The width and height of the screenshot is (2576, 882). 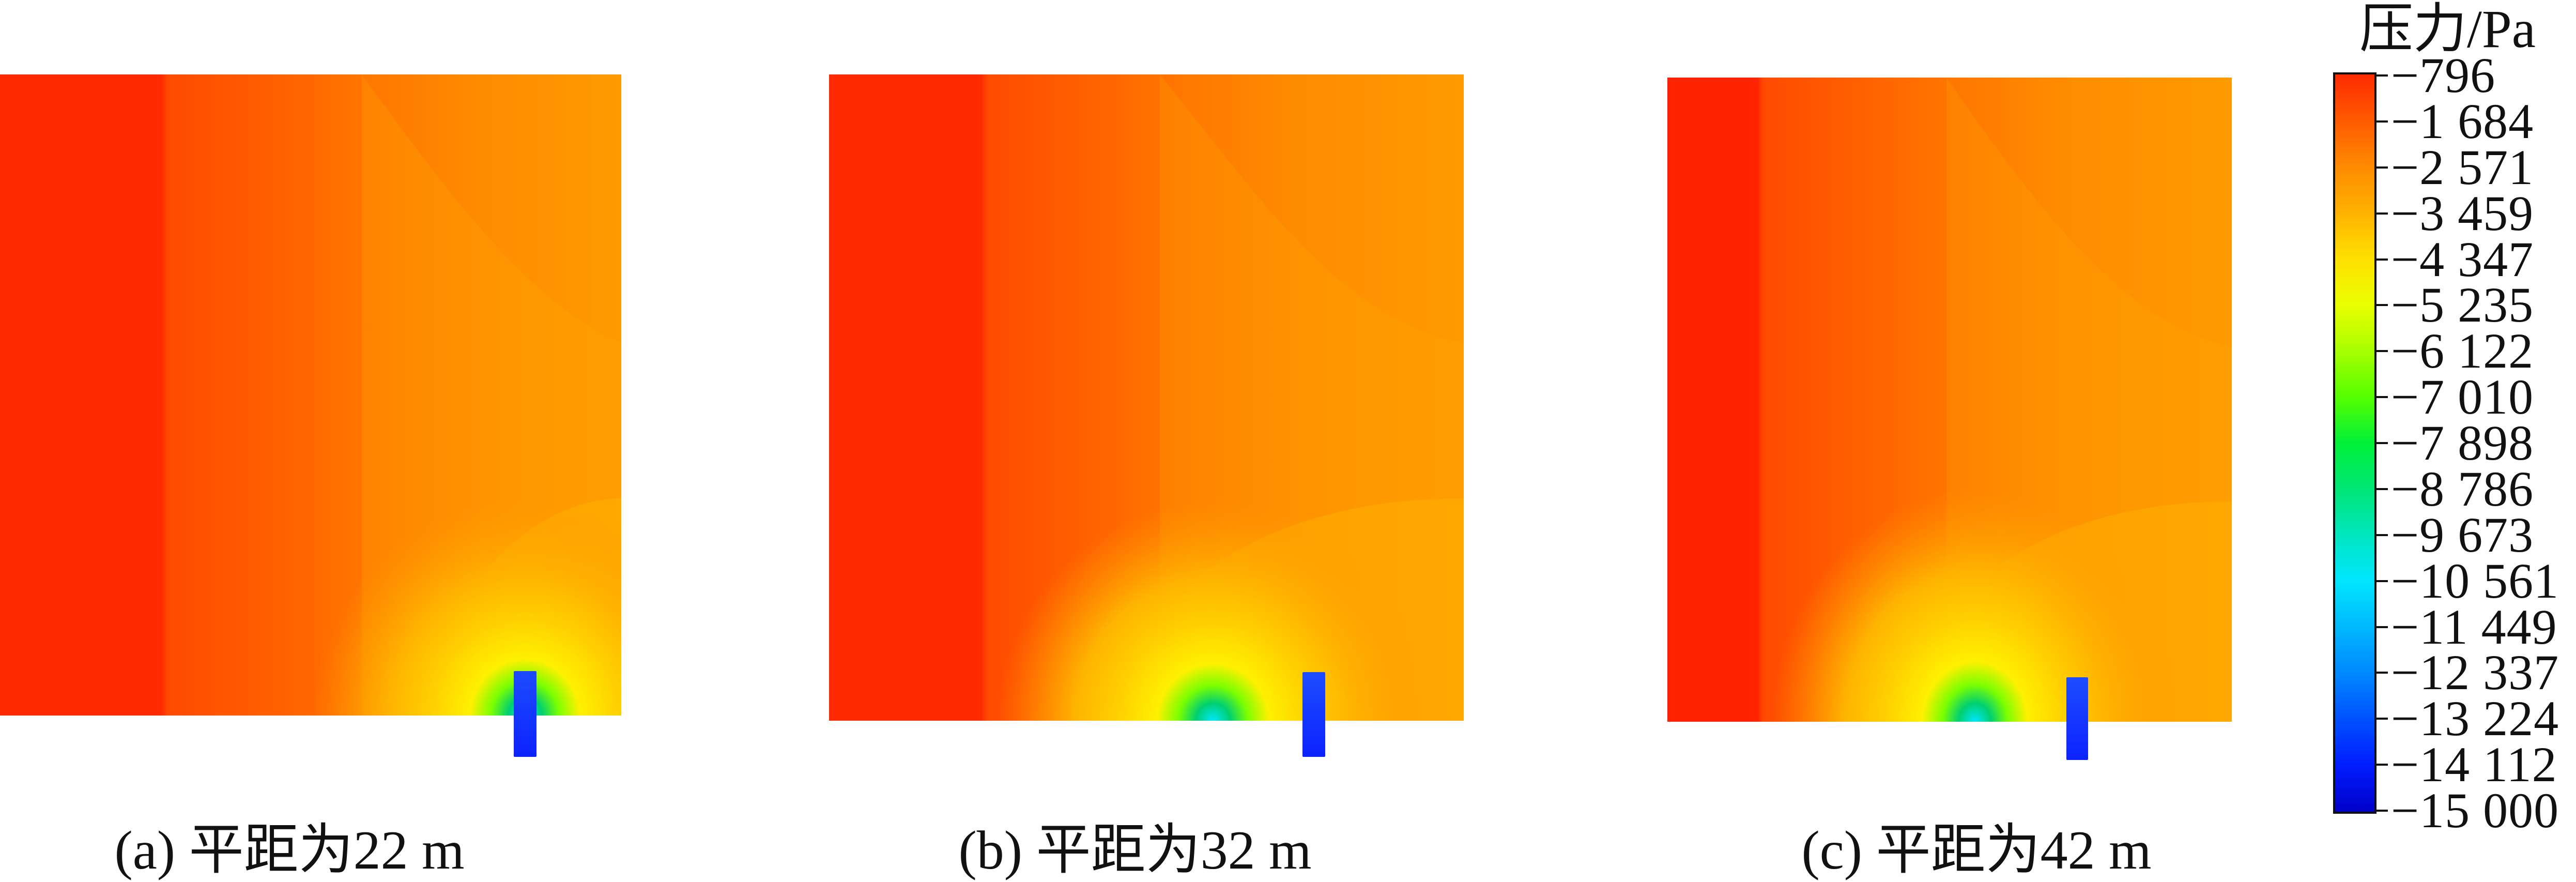 I want to click on legend-tick-label: −15 000, so click(x=2475, y=810).